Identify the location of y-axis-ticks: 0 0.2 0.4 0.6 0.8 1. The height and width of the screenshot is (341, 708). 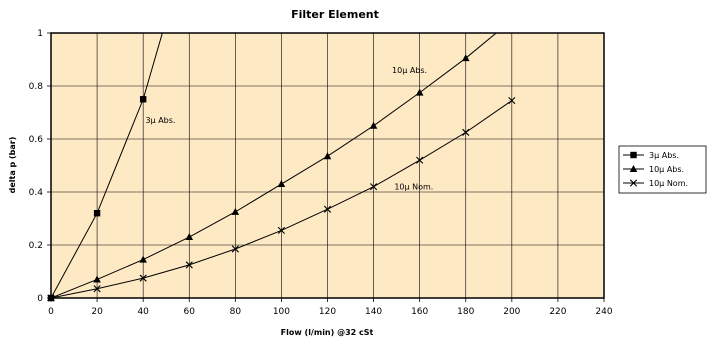
(40, 166).